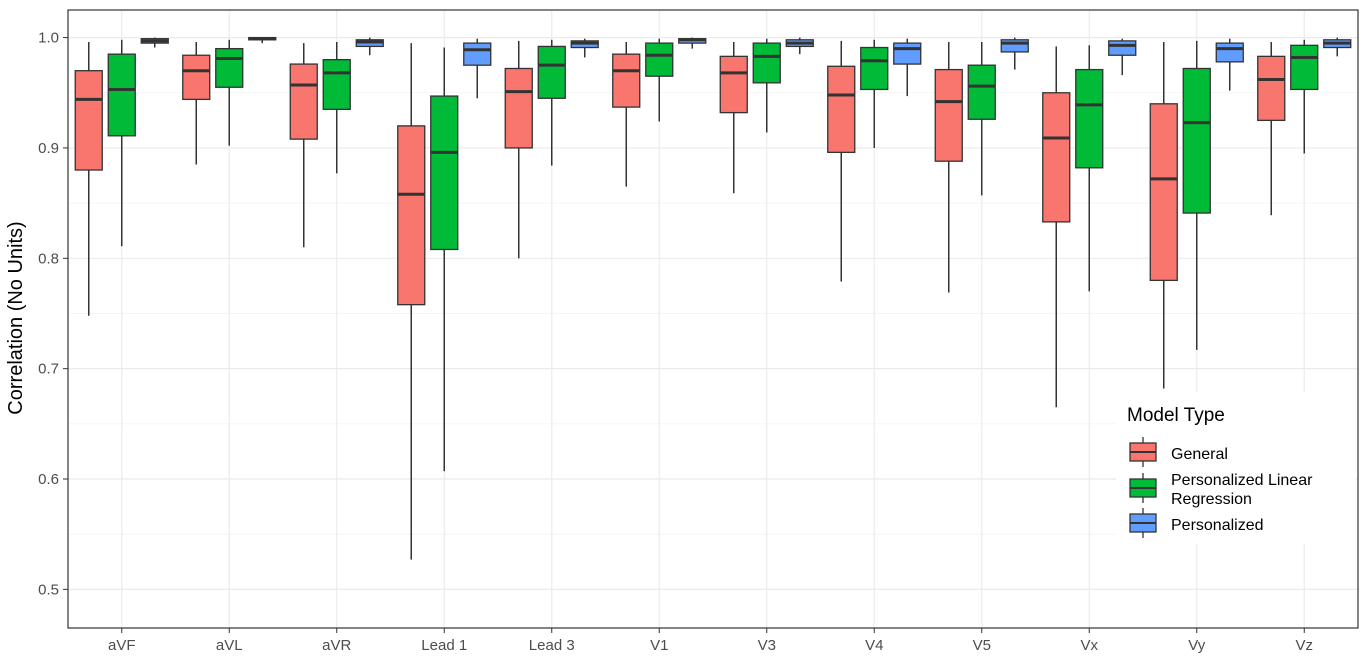 This screenshot has height=660, width=1366. Describe the element at coordinates (767, 645) in the screenshot. I see `x-tick-label: V3` at that location.